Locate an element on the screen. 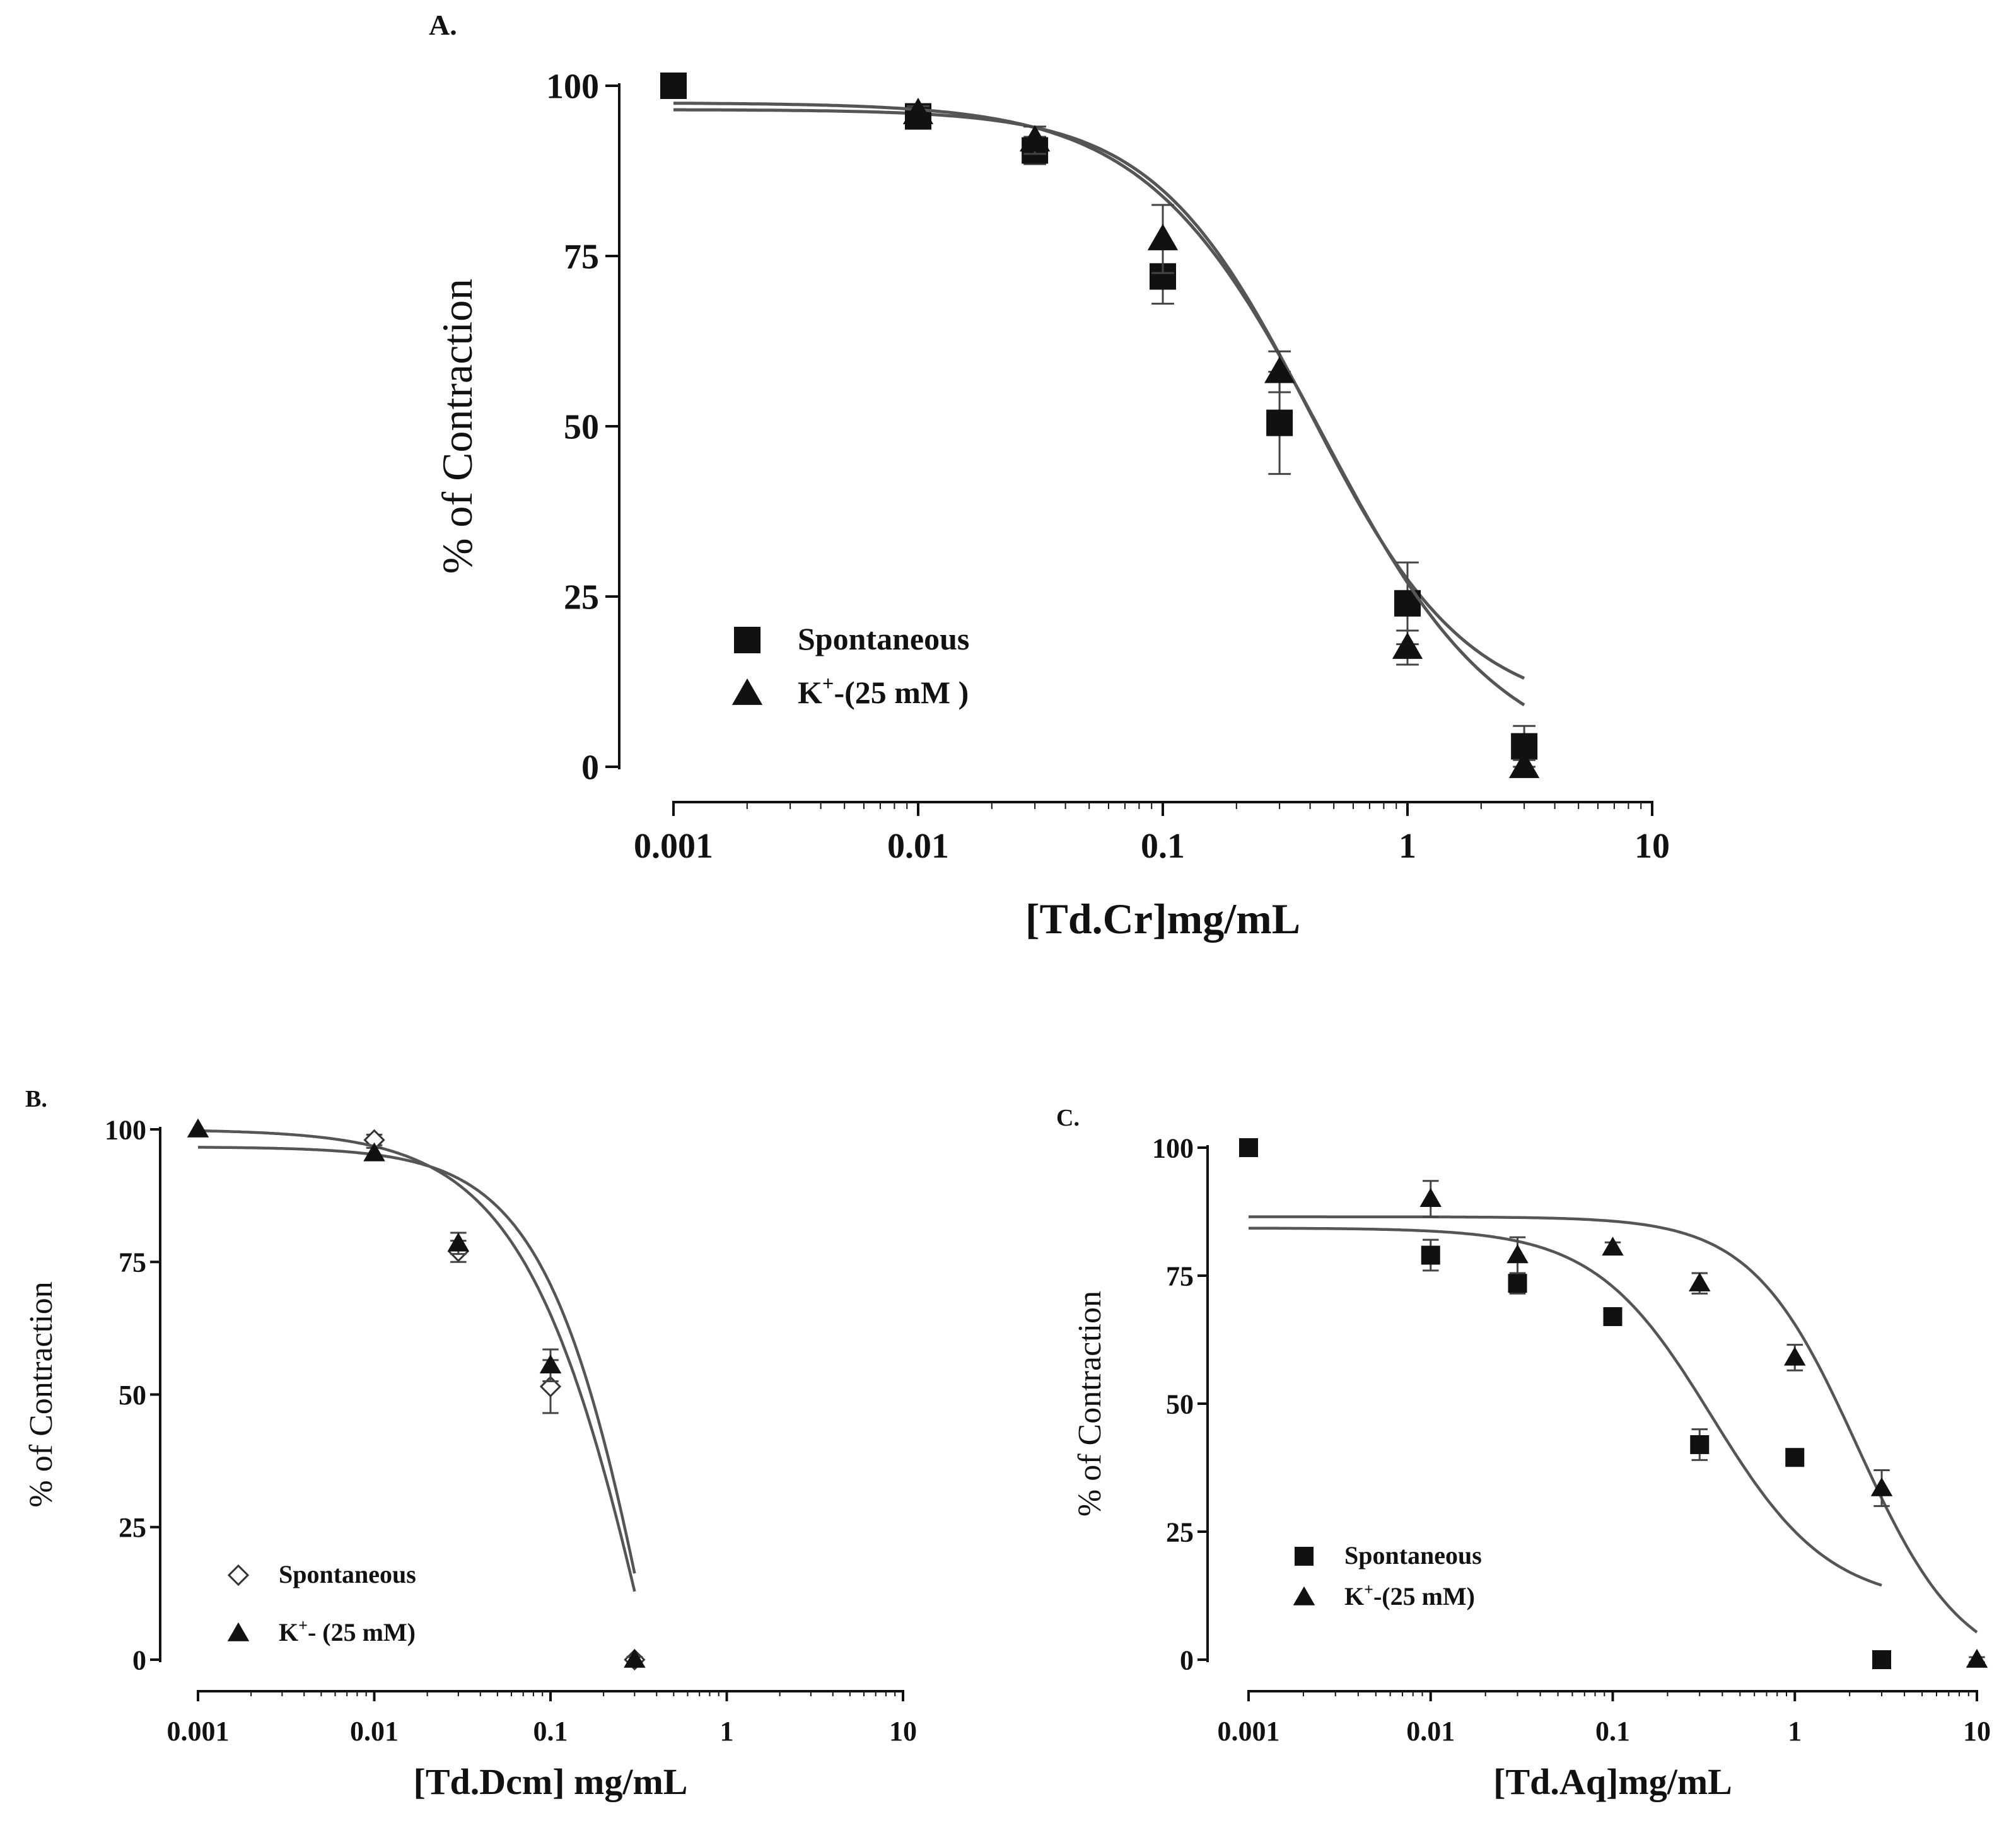 The width and height of the screenshot is (2016, 1823). legend: Spontaneous K+- (25 mM) is located at coordinates (321, 1603).